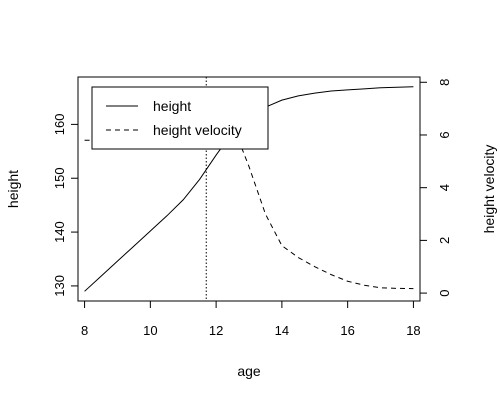 The height and width of the screenshot is (400, 500). Describe the element at coordinates (413, 330) in the screenshot. I see `x-tick-label: 18` at that location.